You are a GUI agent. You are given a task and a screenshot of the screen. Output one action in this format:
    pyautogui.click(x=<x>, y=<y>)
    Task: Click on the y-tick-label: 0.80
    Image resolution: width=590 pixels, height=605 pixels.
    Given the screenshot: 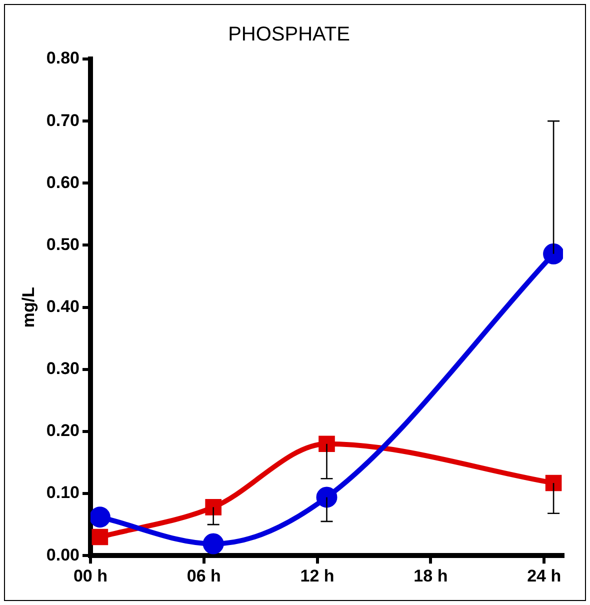 What is the action you would take?
    pyautogui.click(x=63, y=58)
    